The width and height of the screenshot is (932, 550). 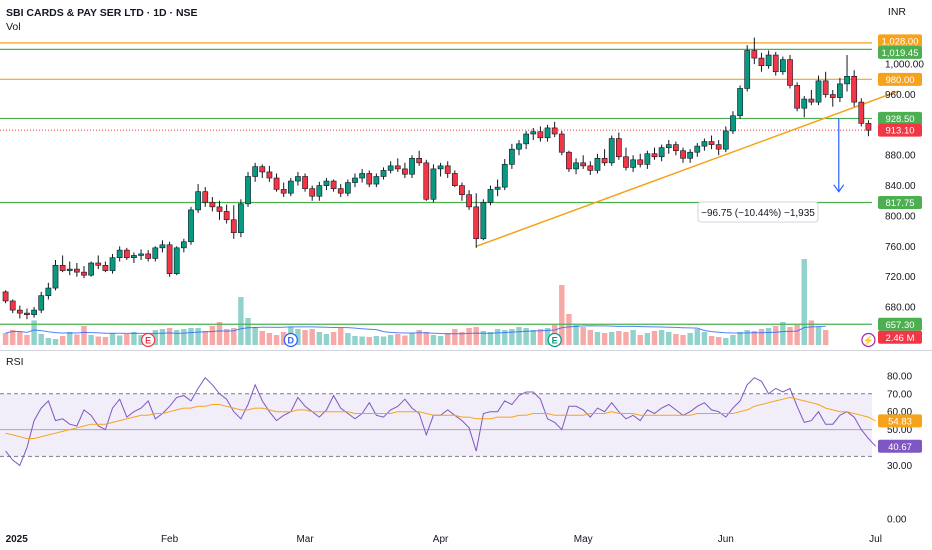 I want to click on level-axis-label: 928.50, so click(x=899, y=119).